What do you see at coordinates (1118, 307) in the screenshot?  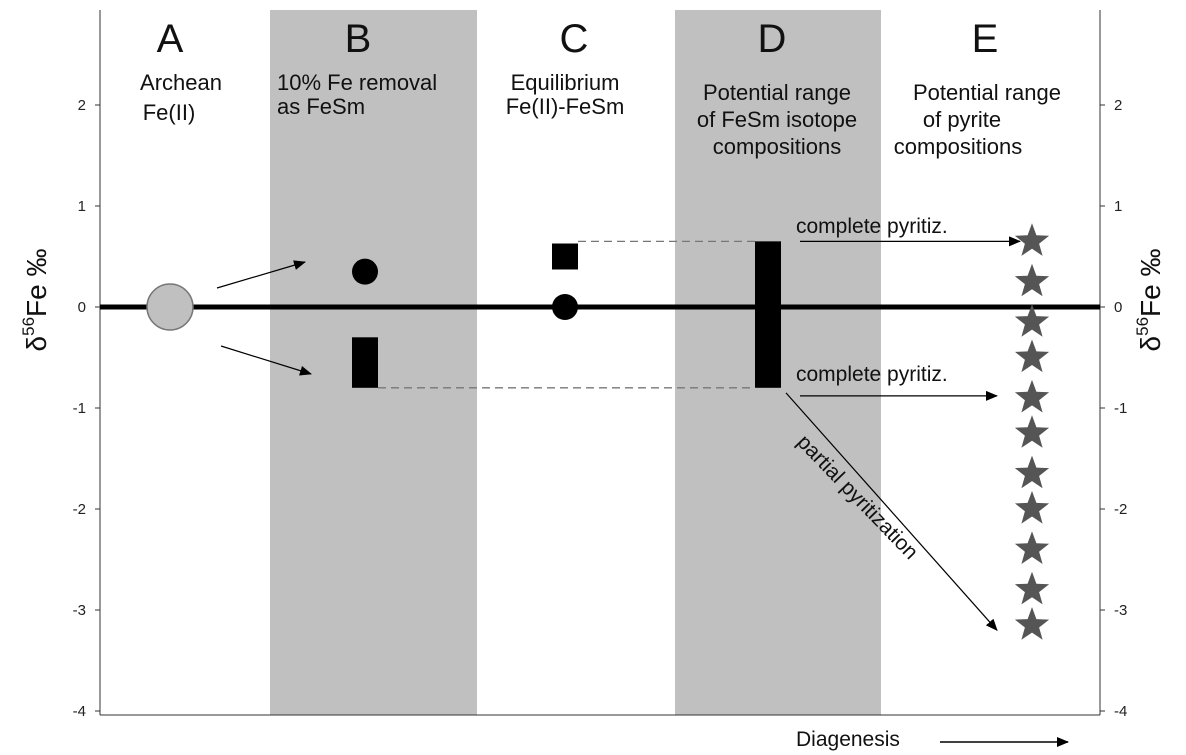 I see `right-tick-label: 0` at bounding box center [1118, 307].